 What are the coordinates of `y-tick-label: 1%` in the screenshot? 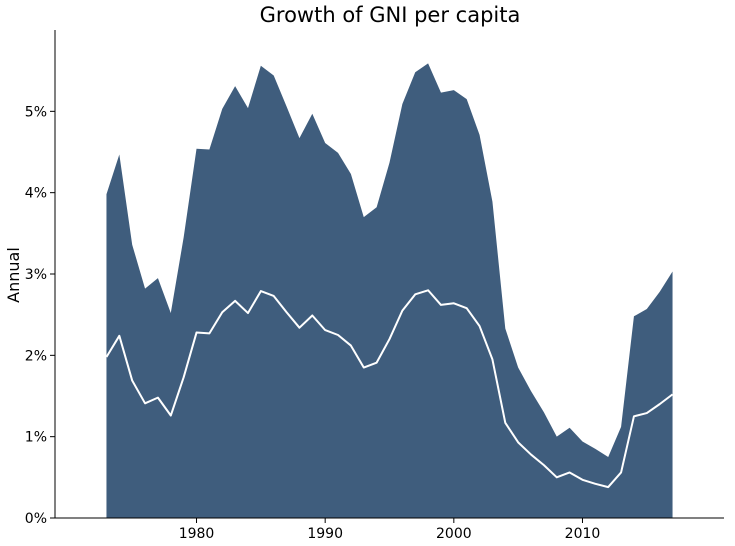 It's located at (36, 438).